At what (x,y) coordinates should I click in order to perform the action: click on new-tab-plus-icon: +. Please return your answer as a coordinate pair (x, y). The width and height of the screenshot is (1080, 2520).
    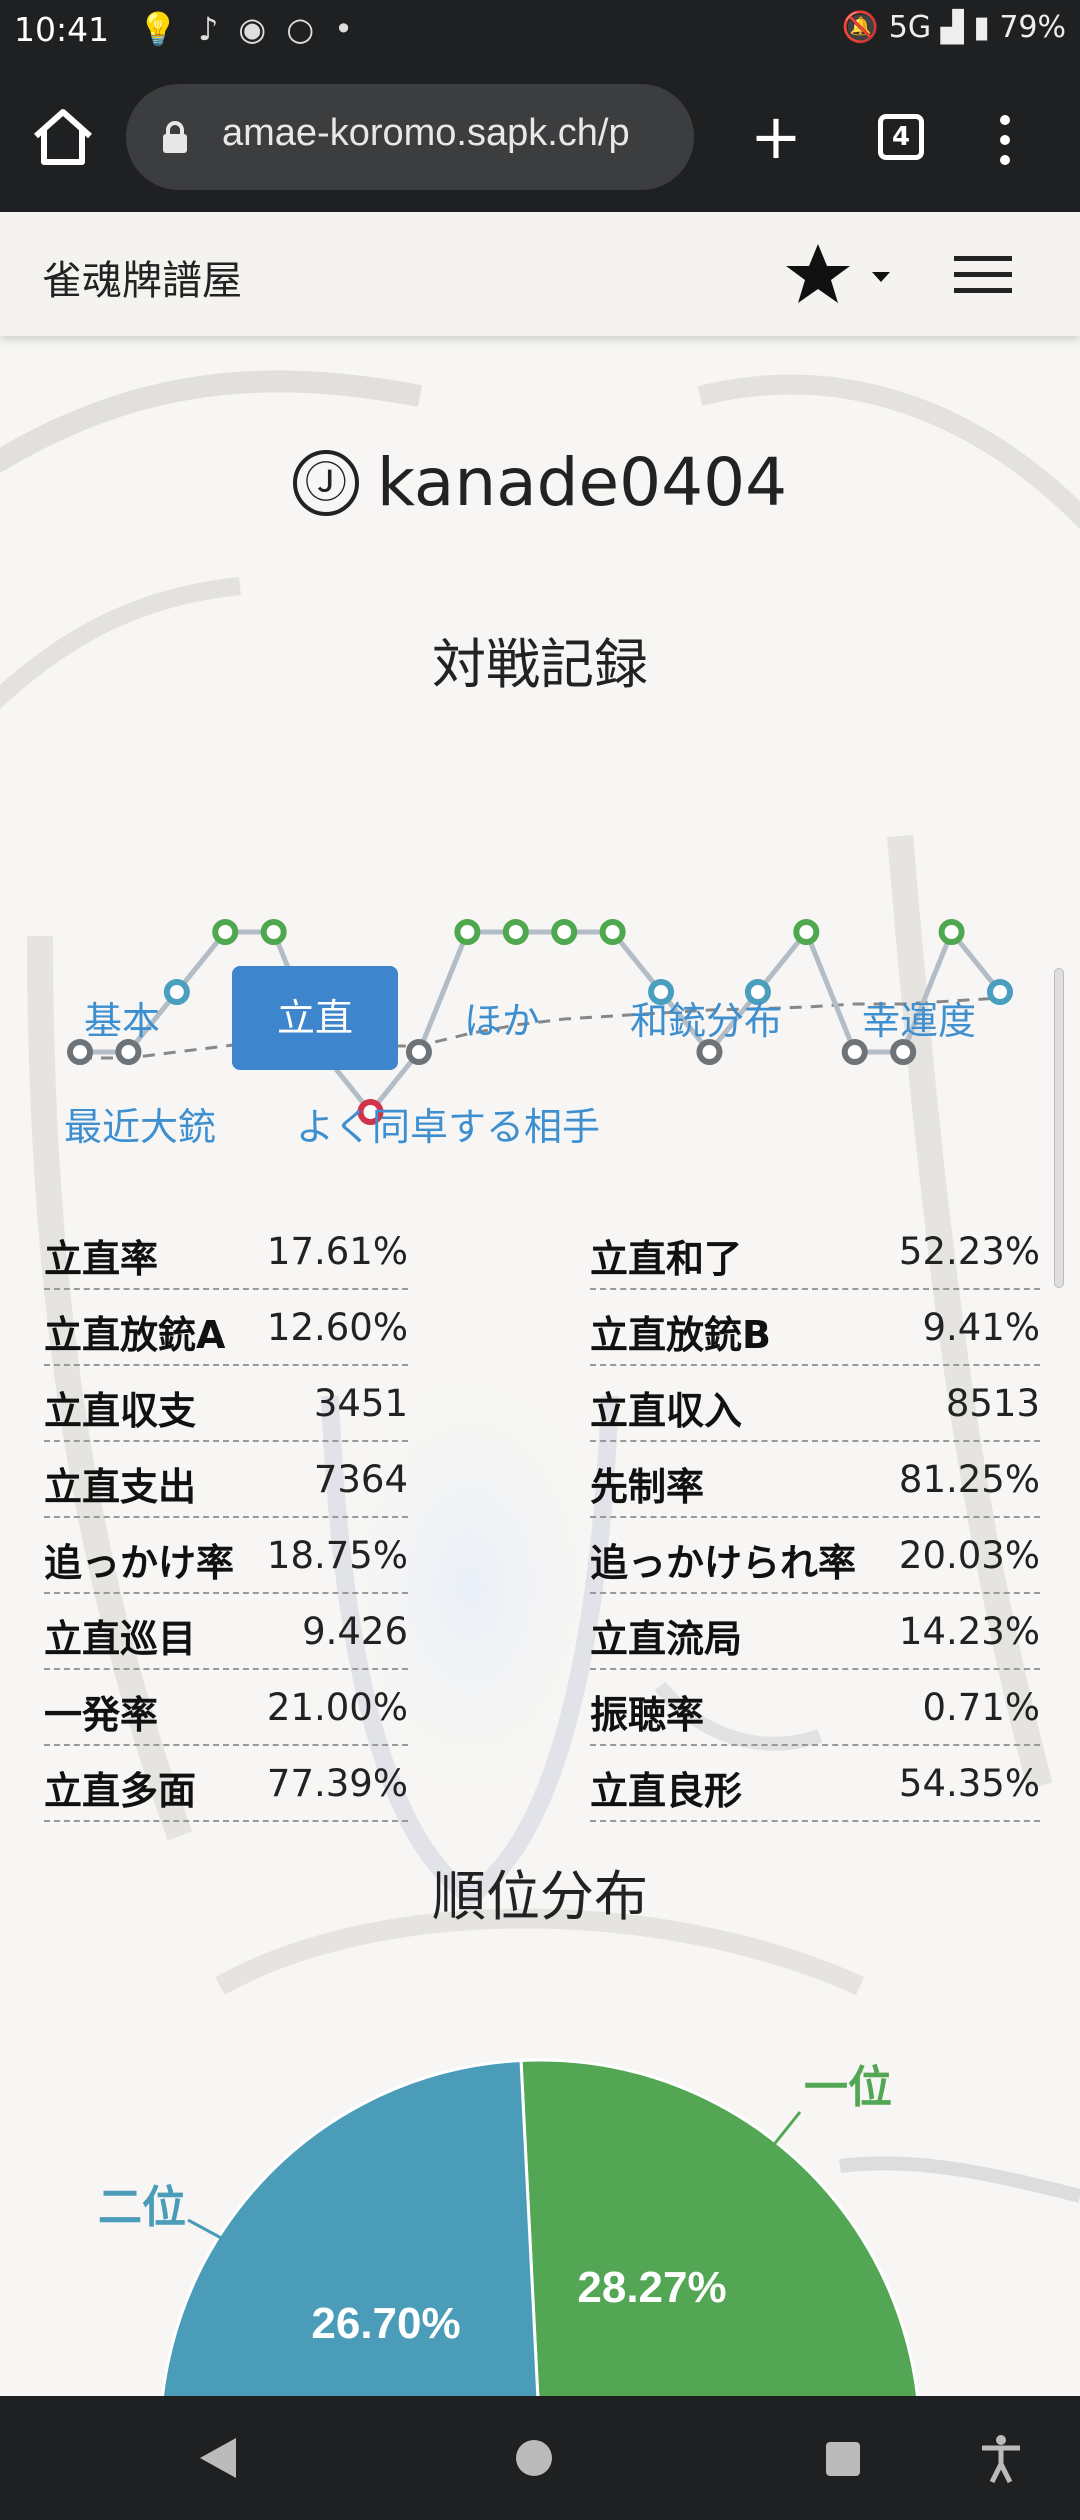
    Looking at the image, I should click on (776, 136).